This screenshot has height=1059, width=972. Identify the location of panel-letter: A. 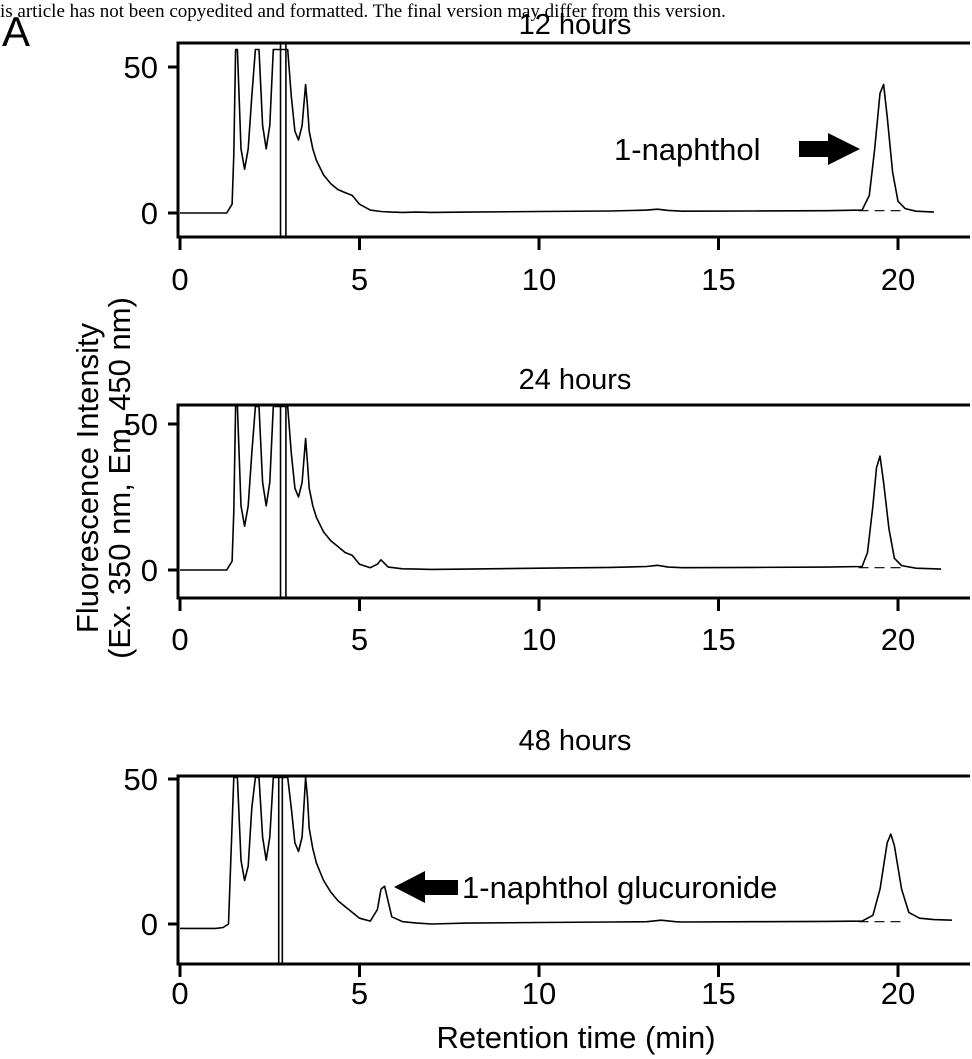
(16, 31).